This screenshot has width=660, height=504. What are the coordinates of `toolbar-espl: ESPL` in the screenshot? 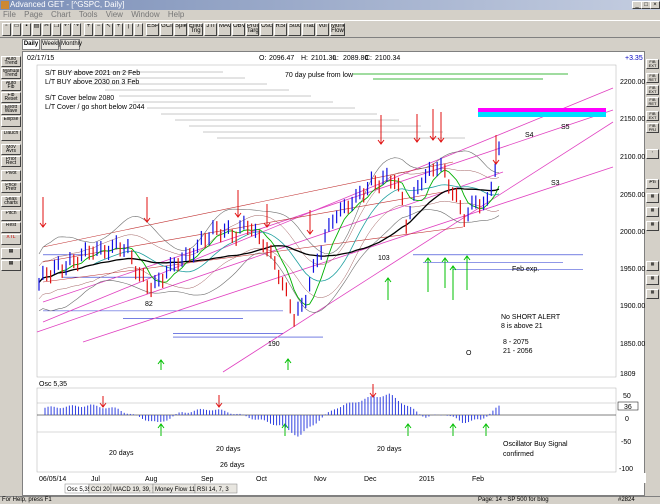 It's located at (152, 29).